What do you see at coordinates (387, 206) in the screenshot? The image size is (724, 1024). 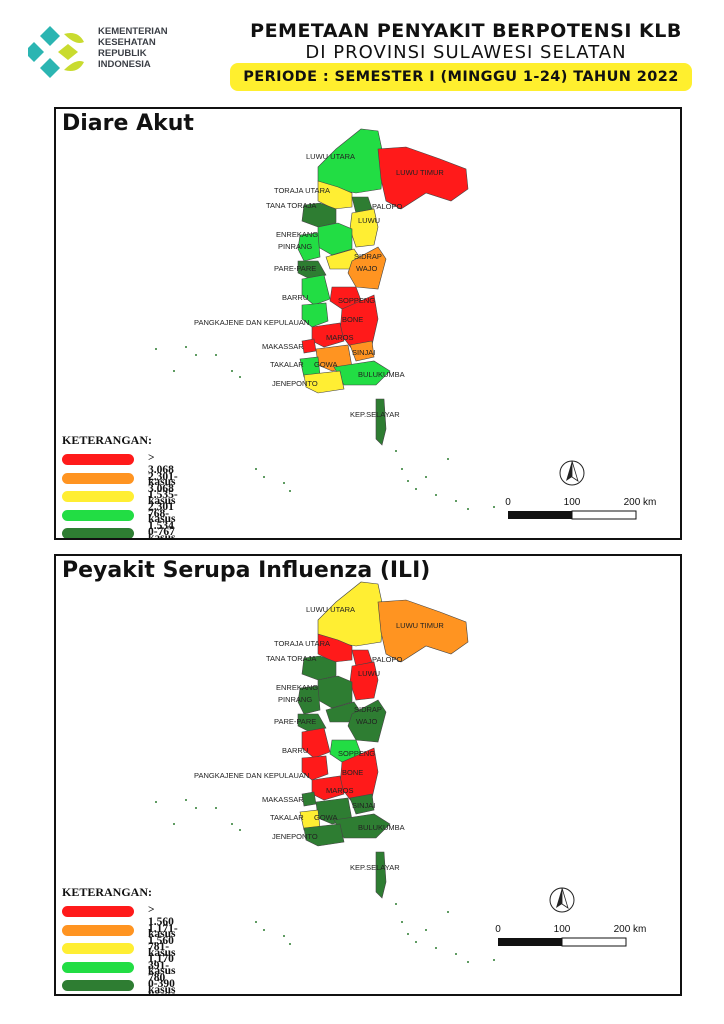 I see `region-label: PALOPO` at bounding box center [387, 206].